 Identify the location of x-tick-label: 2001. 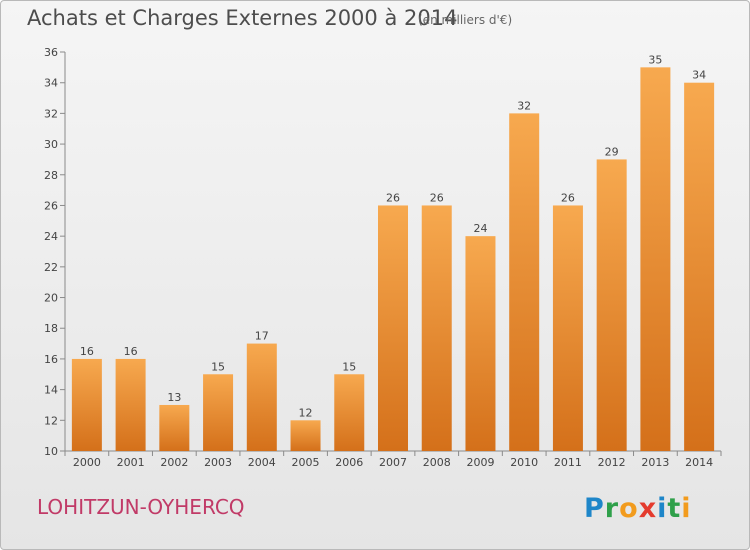
(131, 462).